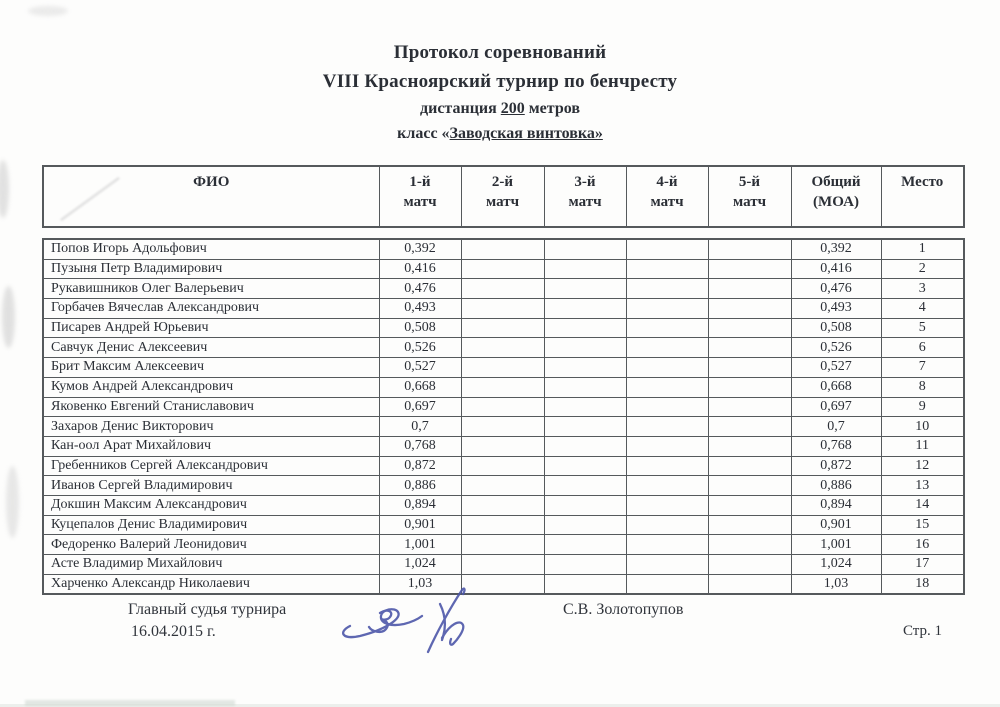 The image size is (1000, 707). What do you see at coordinates (923, 631) in the screenshot?
I see `page-number: Стр. 1` at bounding box center [923, 631].